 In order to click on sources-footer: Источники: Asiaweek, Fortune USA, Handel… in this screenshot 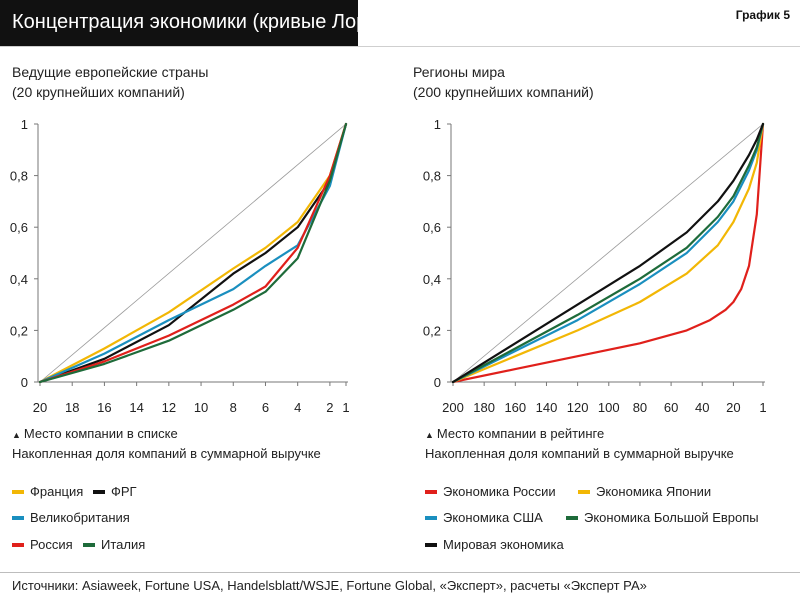, I will do `click(400, 586)`.